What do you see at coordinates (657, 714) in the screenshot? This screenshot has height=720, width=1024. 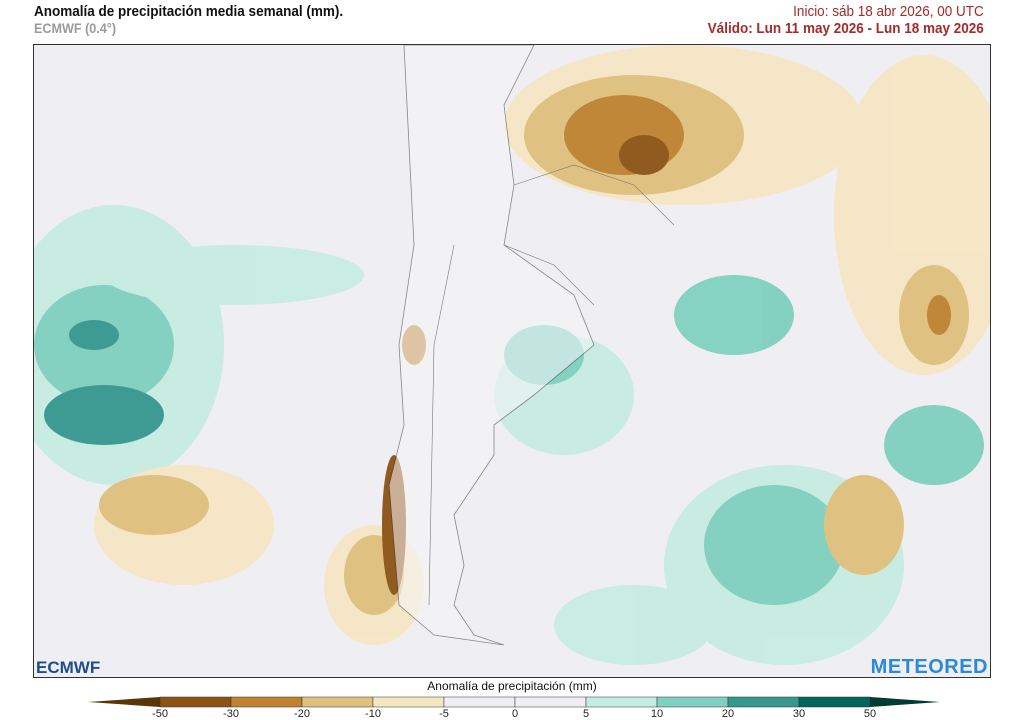 I see `colorbar-tick: 10` at bounding box center [657, 714].